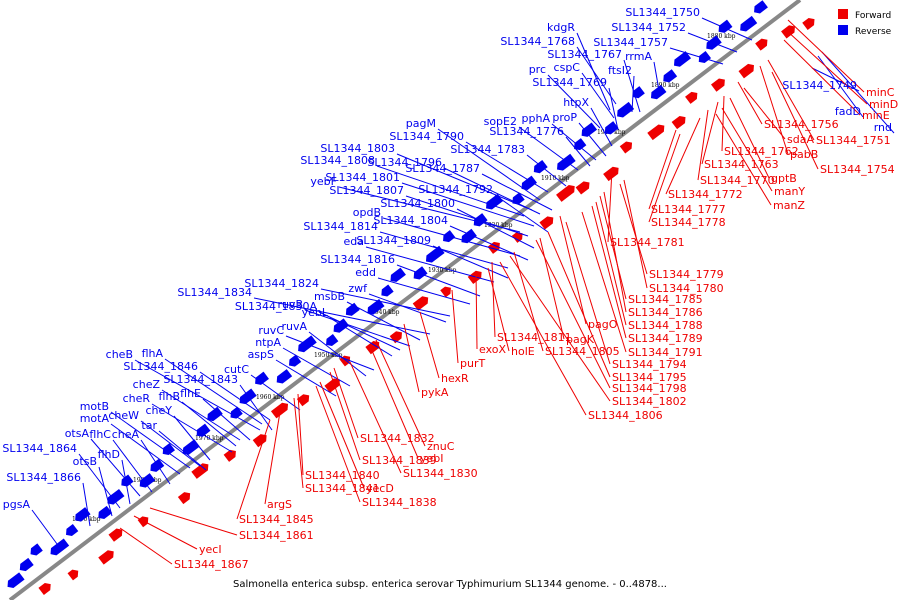  What do you see at coordinates (358, 288) in the screenshot?
I see `gene-label-reverse: zwf` at bounding box center [358, 288].